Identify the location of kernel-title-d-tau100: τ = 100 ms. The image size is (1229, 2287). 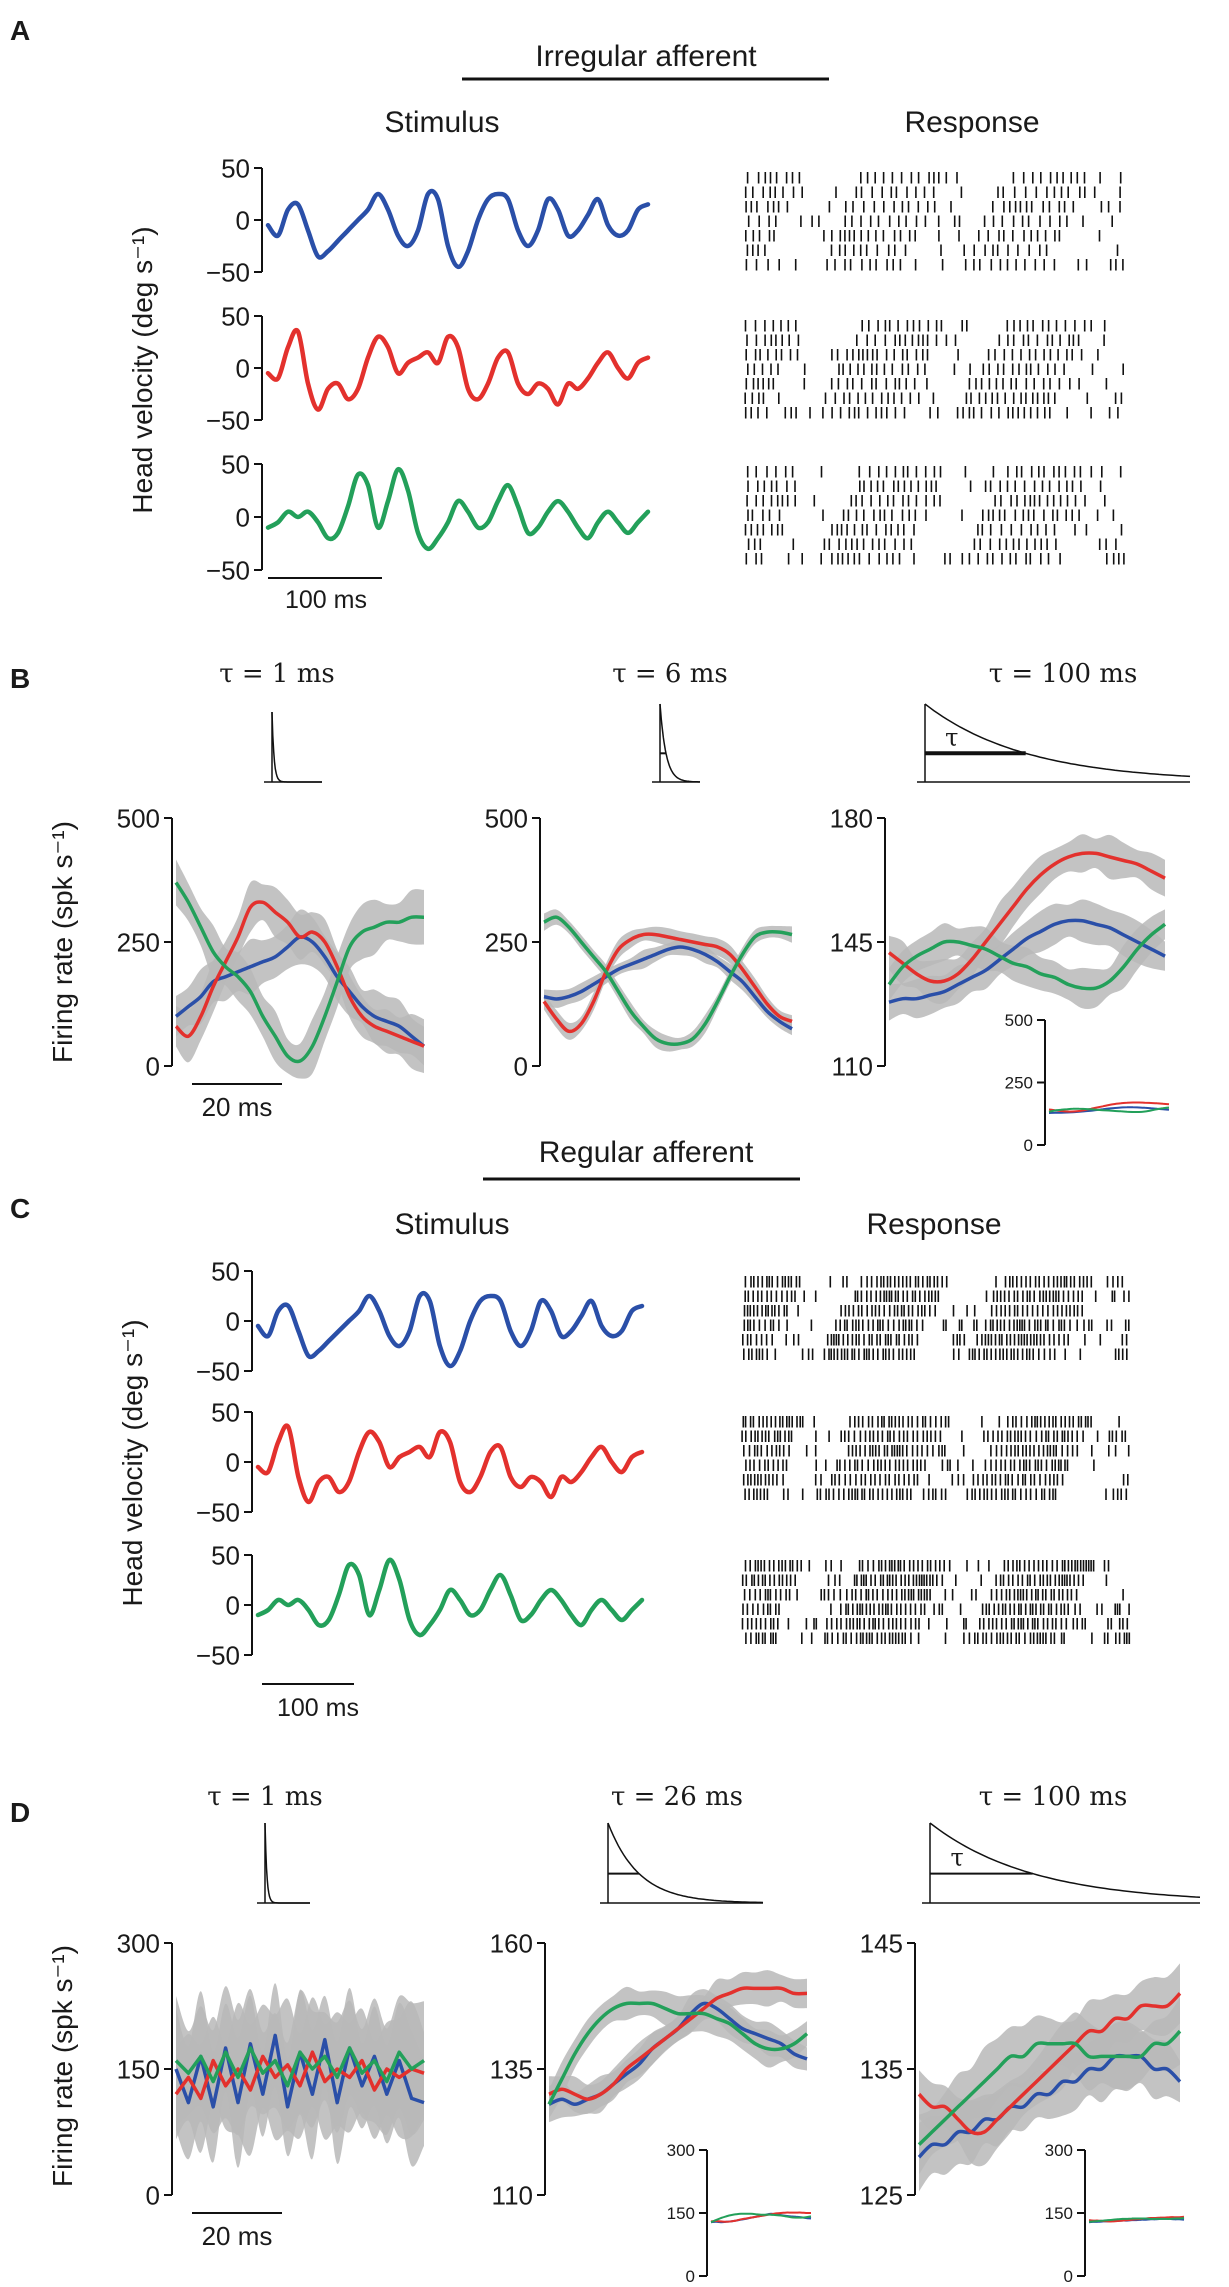
(1053, 1797).